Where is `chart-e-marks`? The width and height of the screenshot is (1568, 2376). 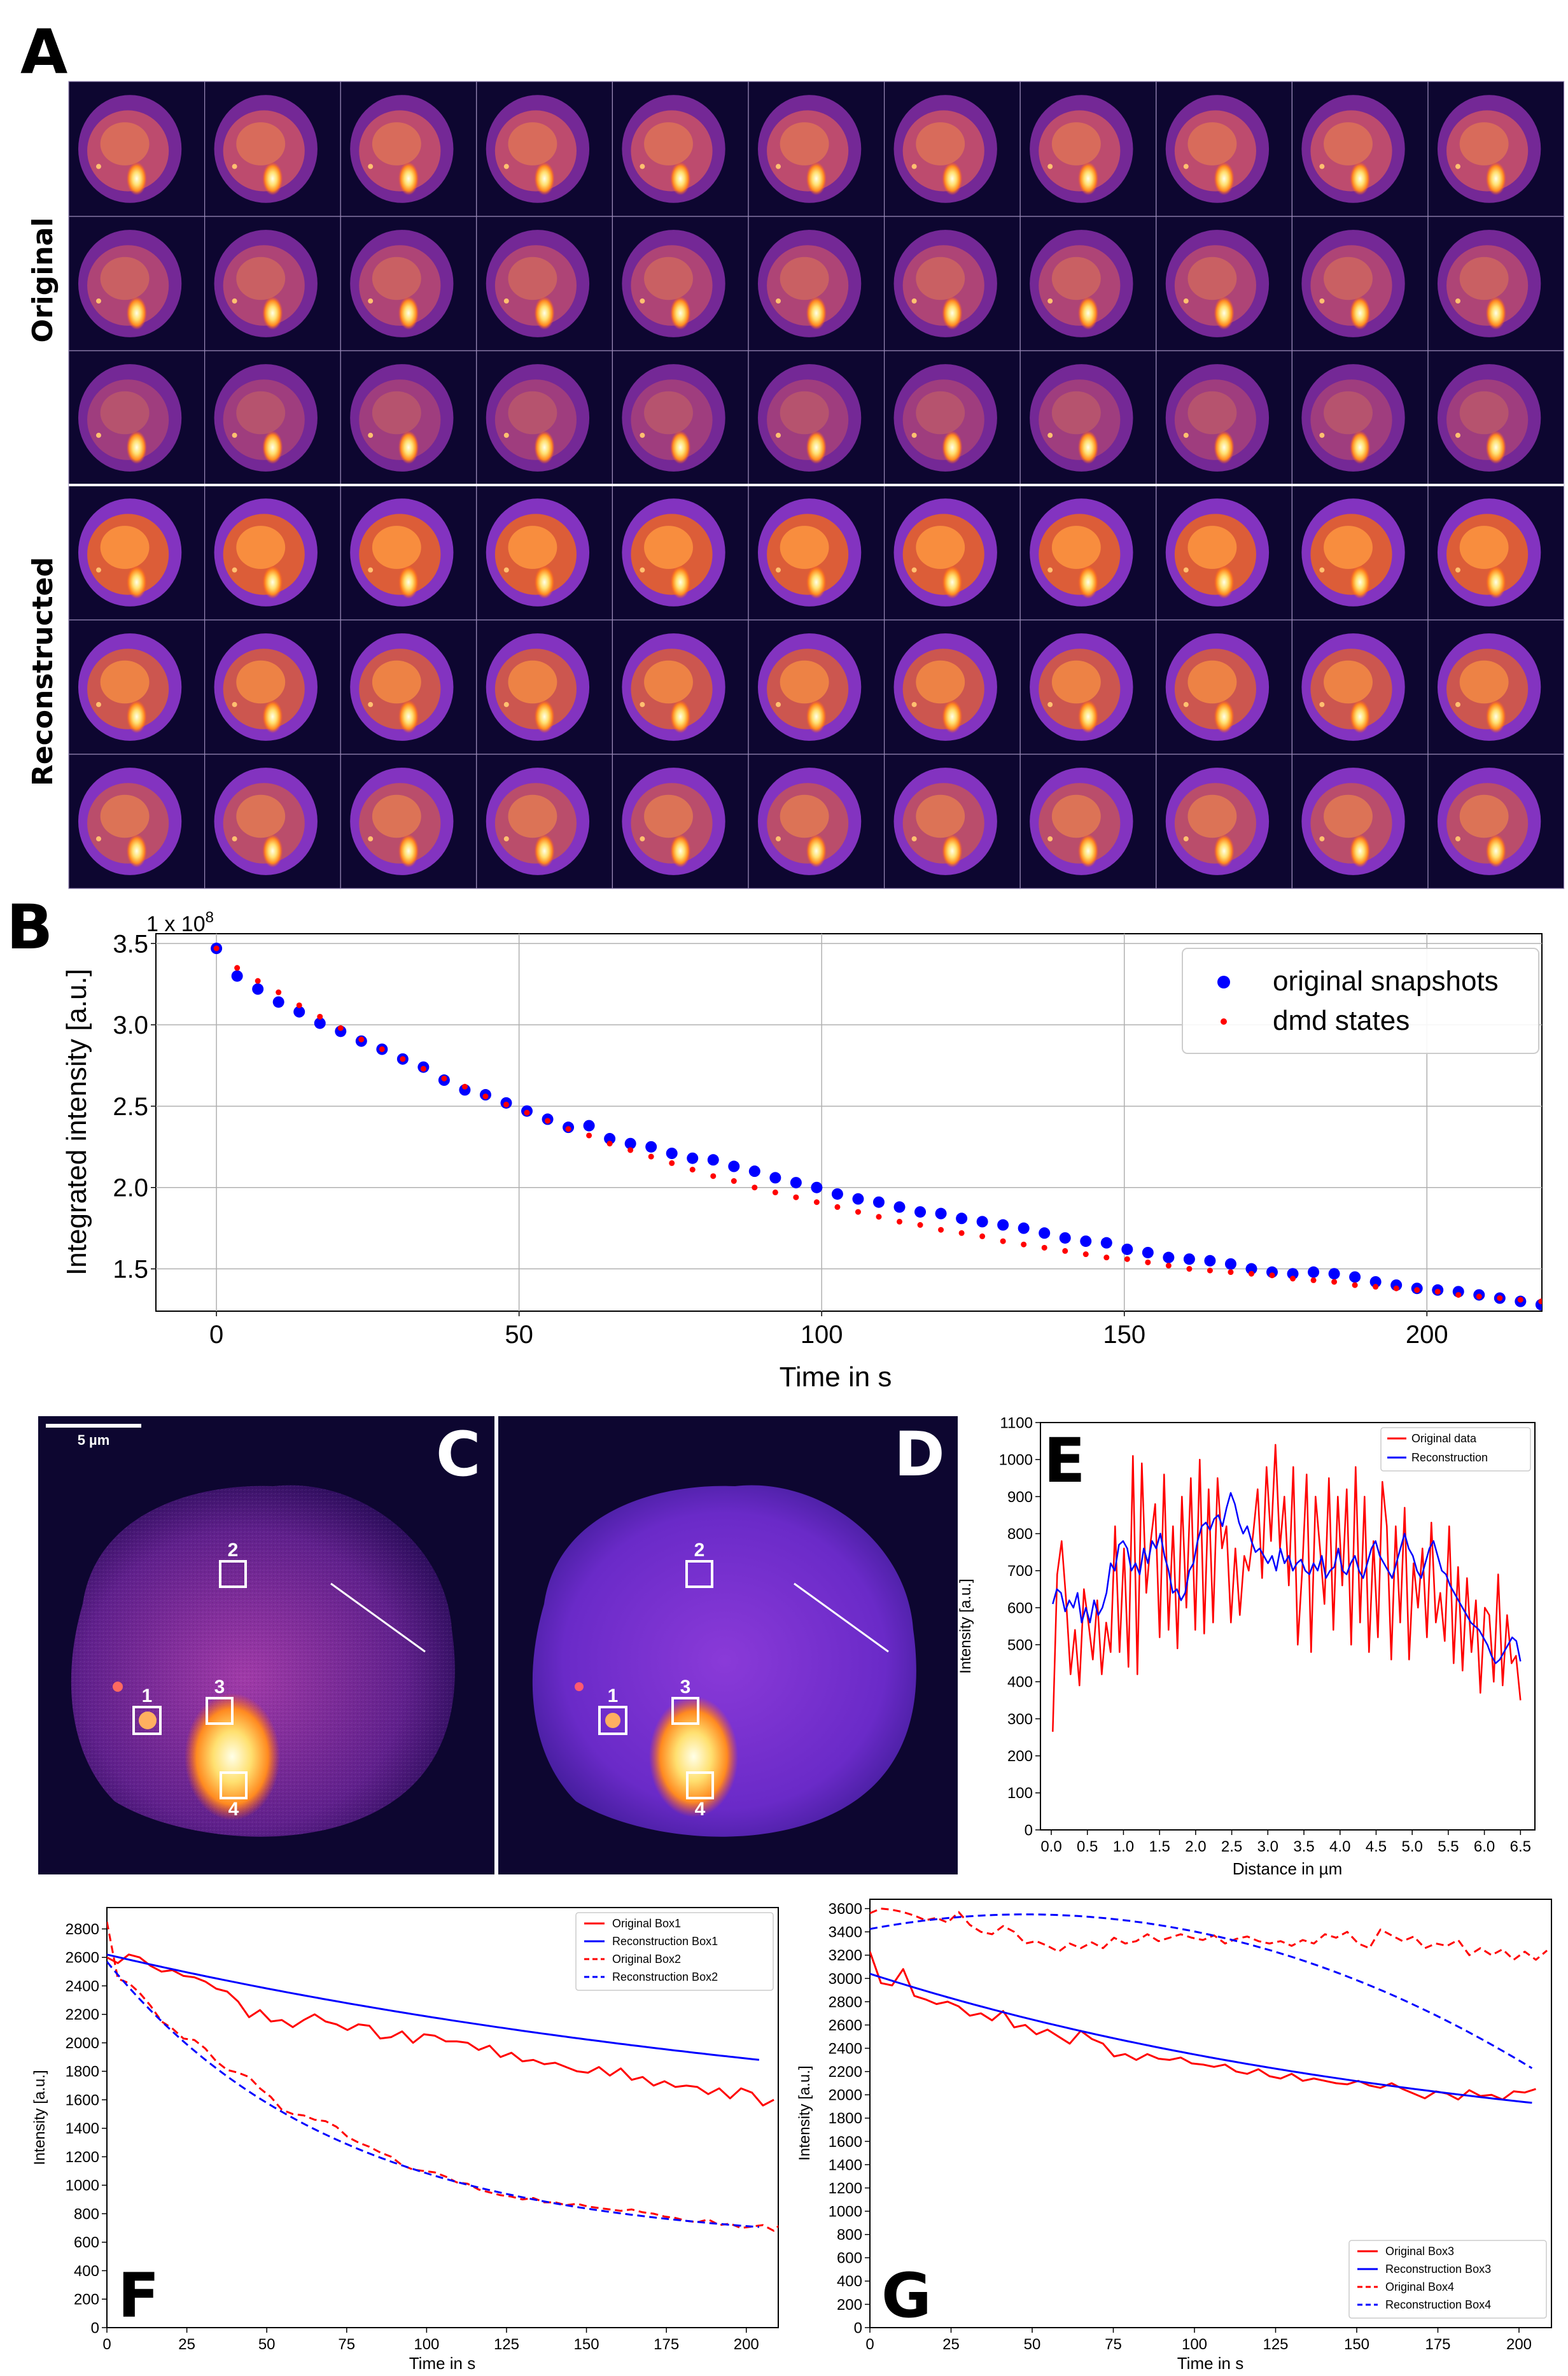
chart-e-marks is located at coordinates (1287, 1588).